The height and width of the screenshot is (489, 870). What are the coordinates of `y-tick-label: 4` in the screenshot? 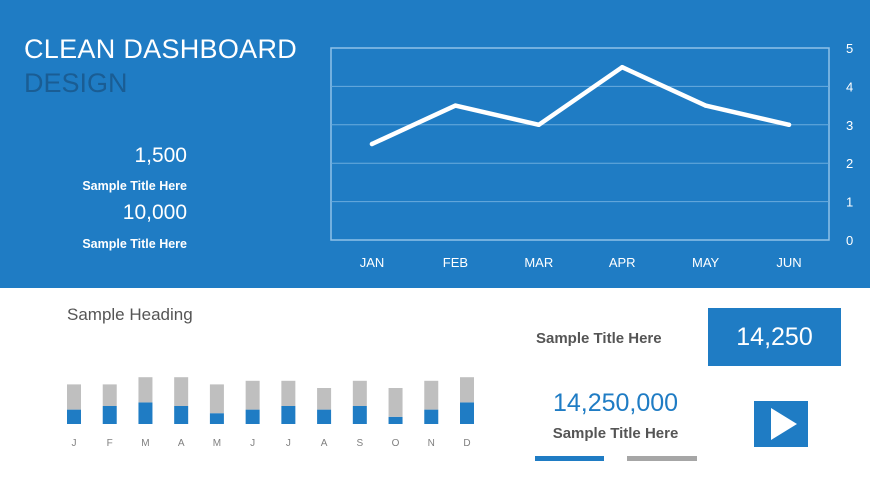 It's located at (849, 86).